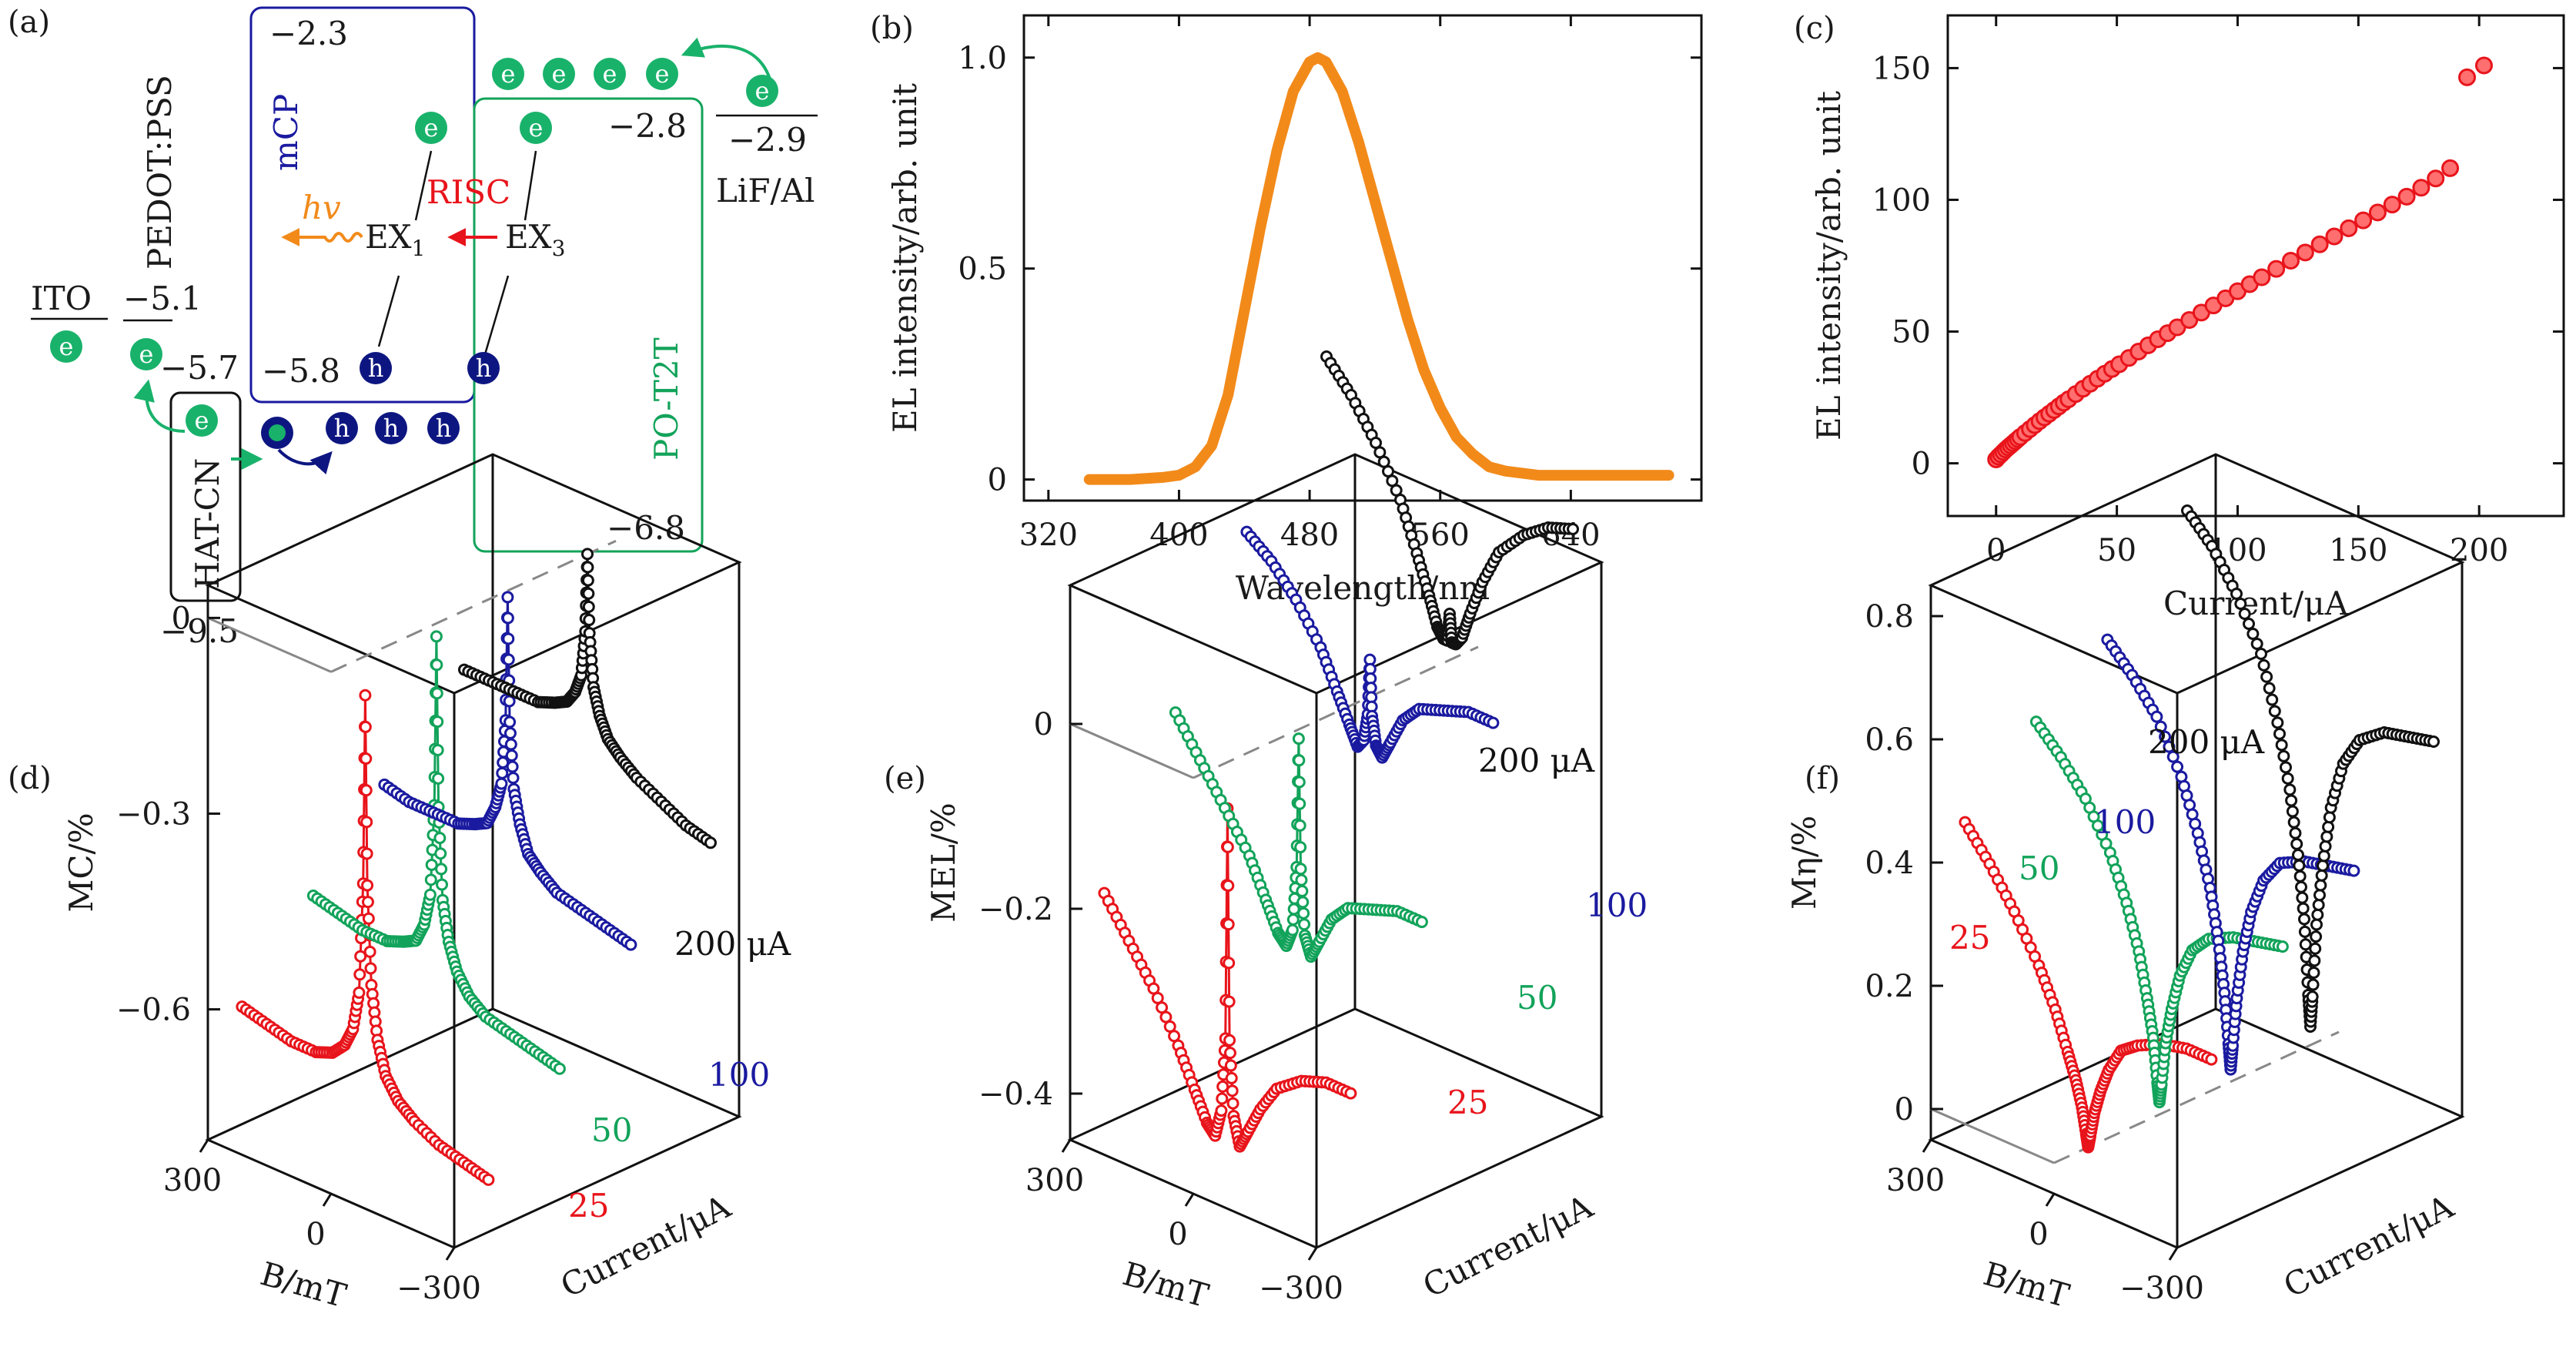 The image size is (2576, 1357). What do you see at coordinates (154, 814) in the screenshot?
I see `y-tick-label: −0.3` at bounding box center [154, 814].